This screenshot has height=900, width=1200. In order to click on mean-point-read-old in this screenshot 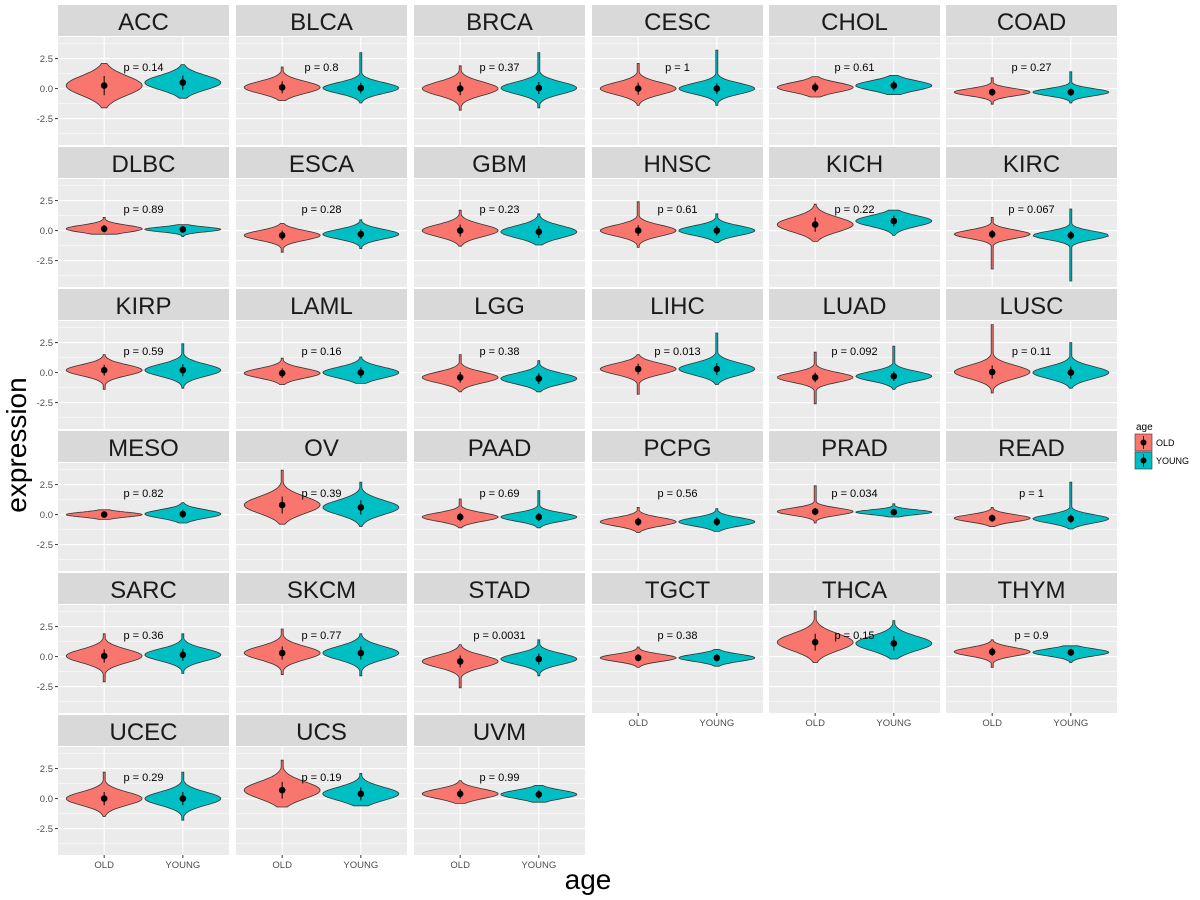, I will do `click(992, 518)`.